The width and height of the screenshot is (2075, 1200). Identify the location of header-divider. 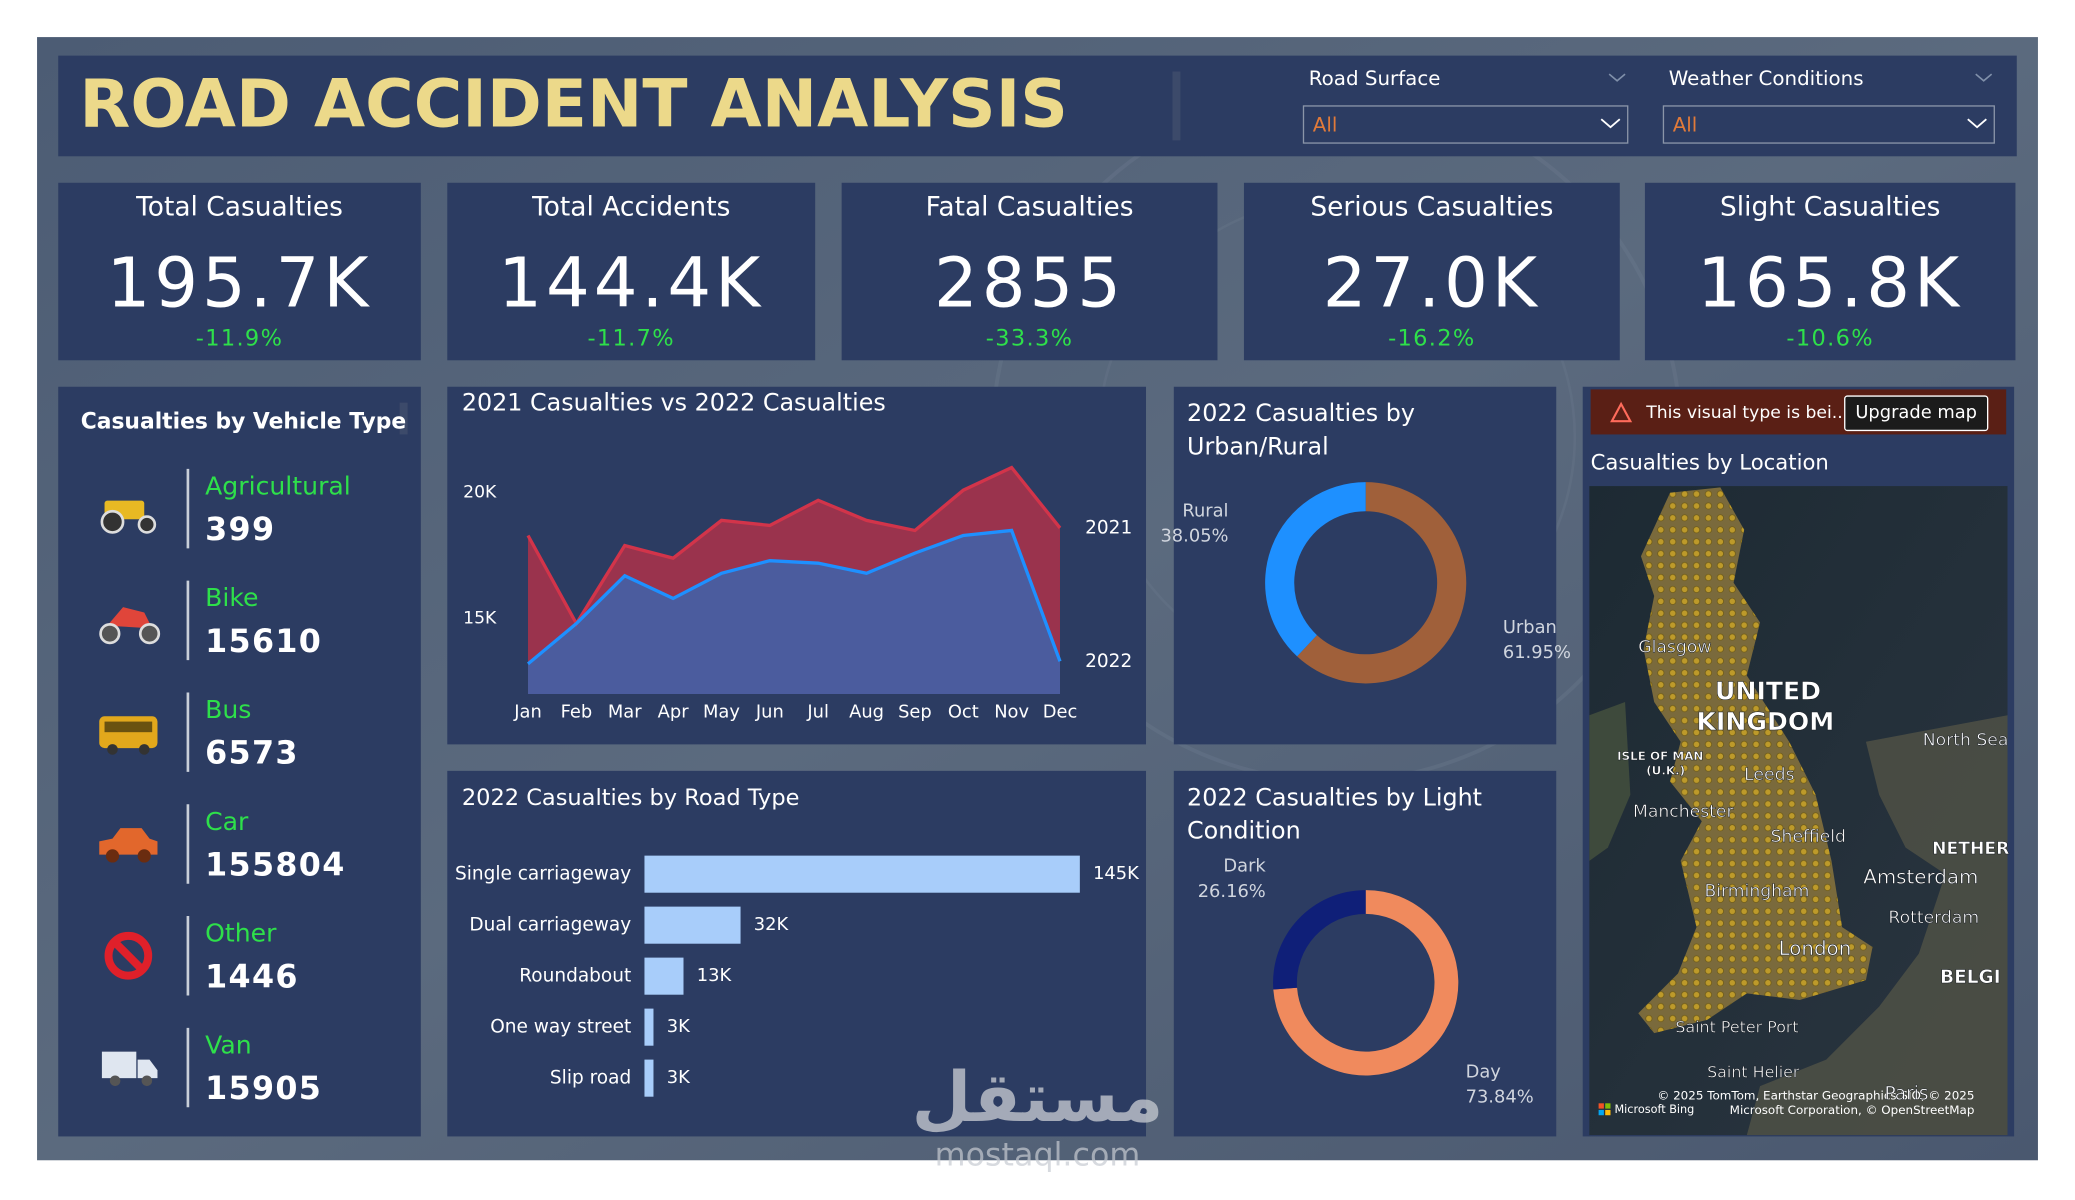
(1176, 106).